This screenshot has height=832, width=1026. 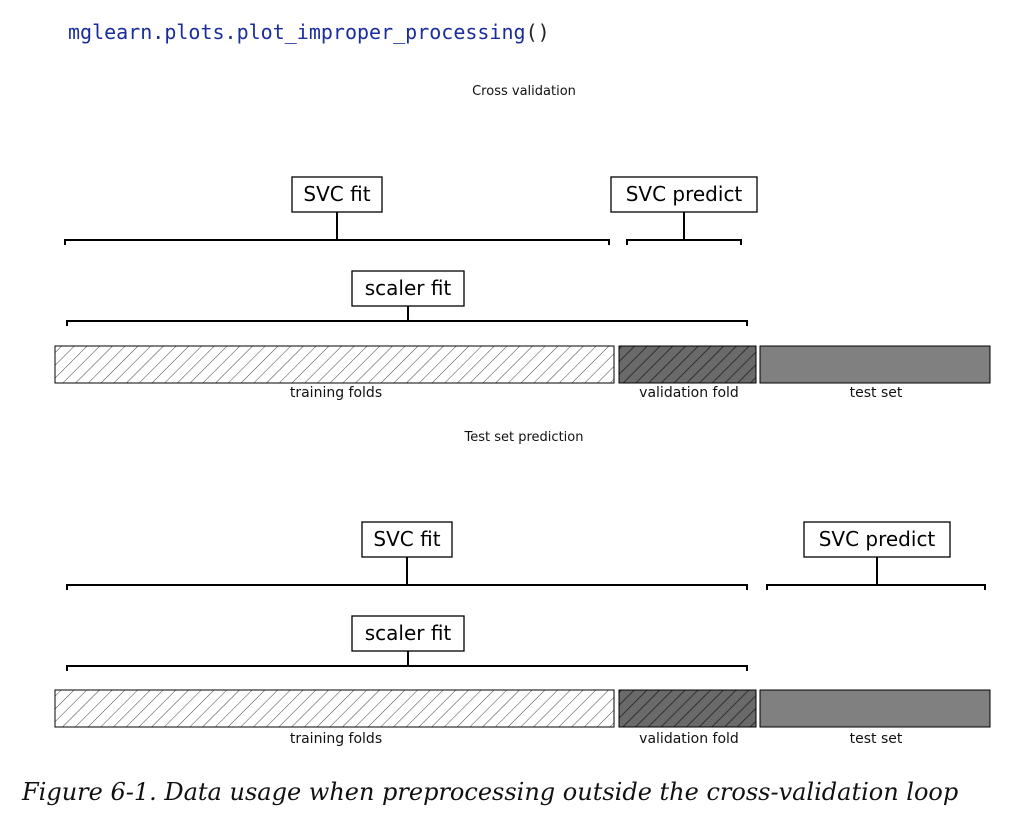 I want to click on panel-title: Cross validation, so click(x=524, y=91).